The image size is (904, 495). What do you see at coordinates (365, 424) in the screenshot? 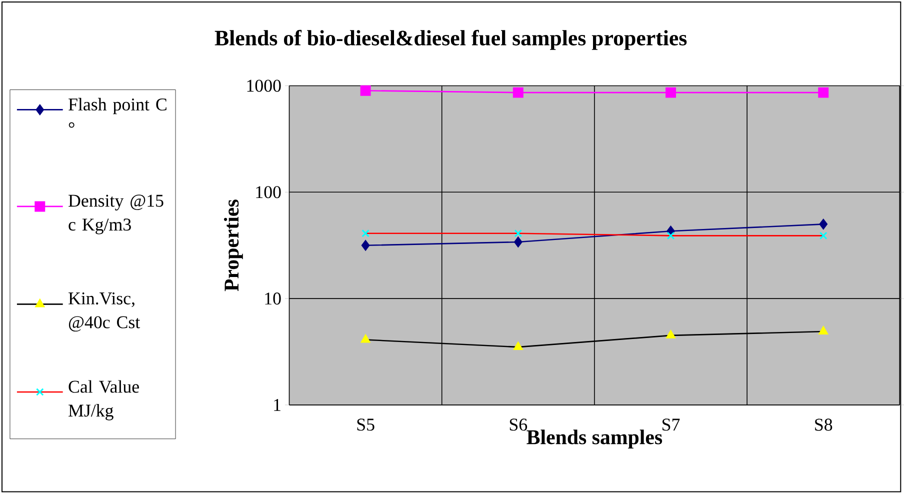
I see `x-tick-label: S5` at bounding box center [365, 424].